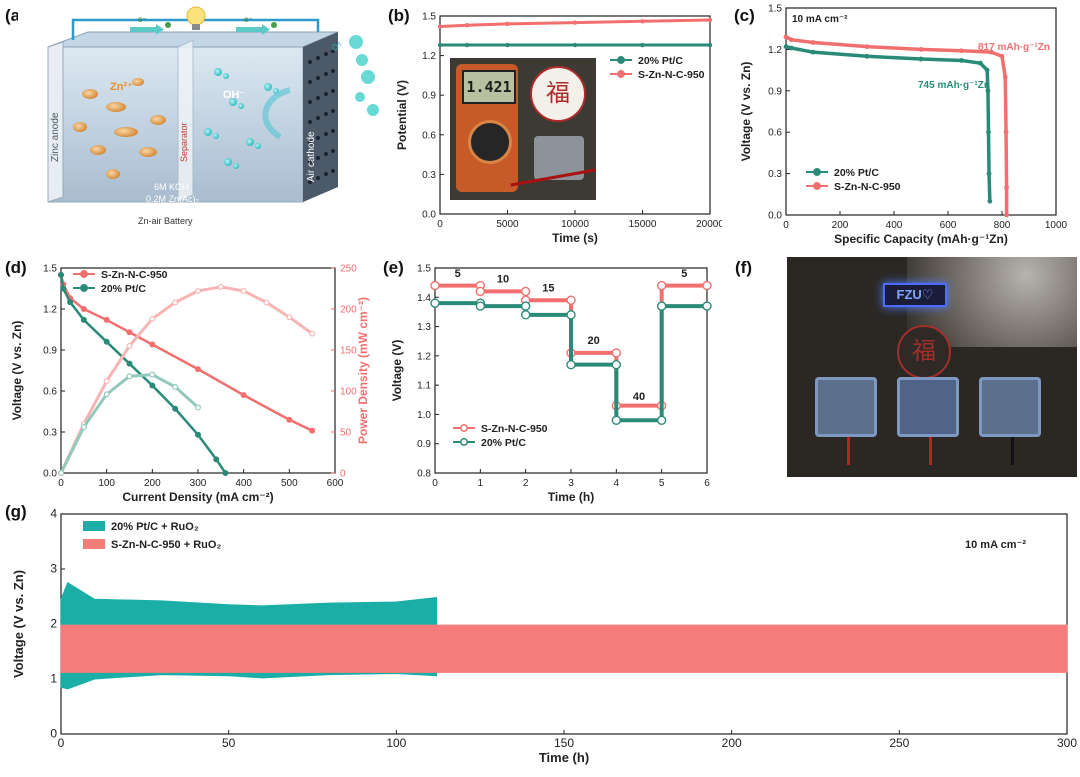 The width and height of the screenshot is (1080, 777). What do you see at coordinates (134, 275) in the screenshot?
I see `d-legend-0-label: S-Zn-N-C-950` at bounding box center [134, 275].